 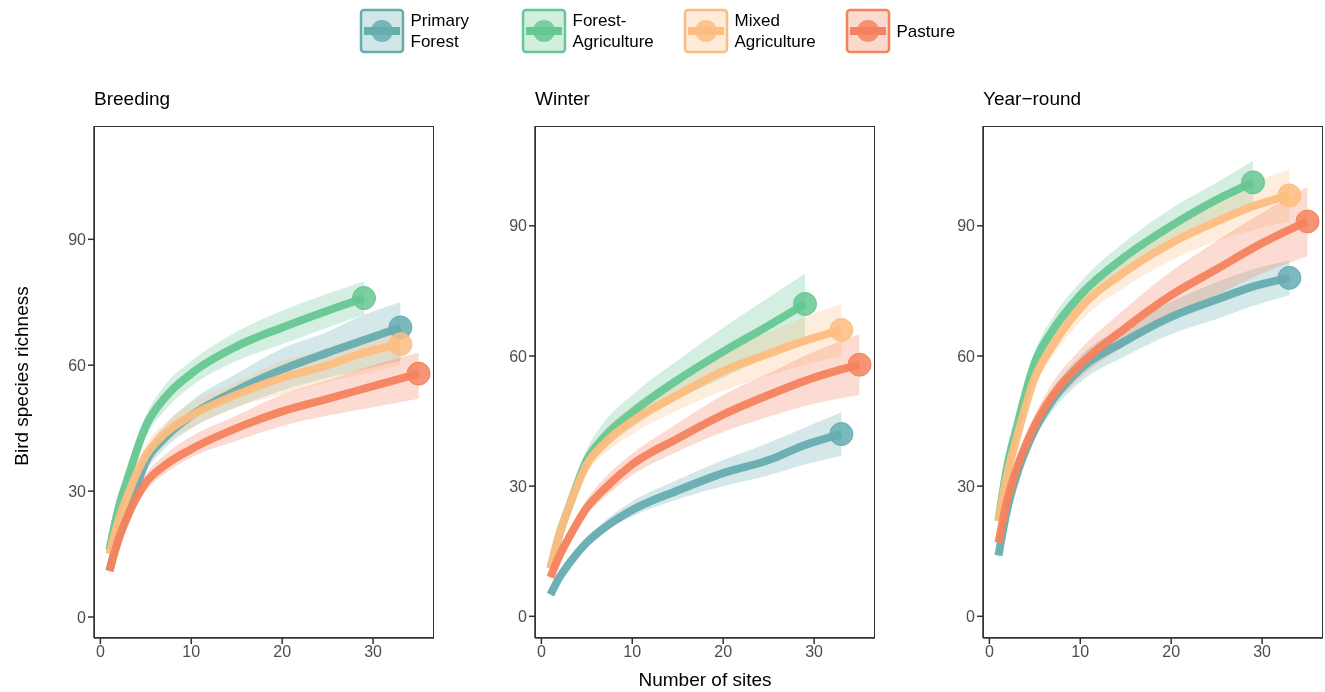 What do you see at coordinates (926, 31) in the screenshot?
I see `legend-label: Pasture` at bounding box center [926, 31].